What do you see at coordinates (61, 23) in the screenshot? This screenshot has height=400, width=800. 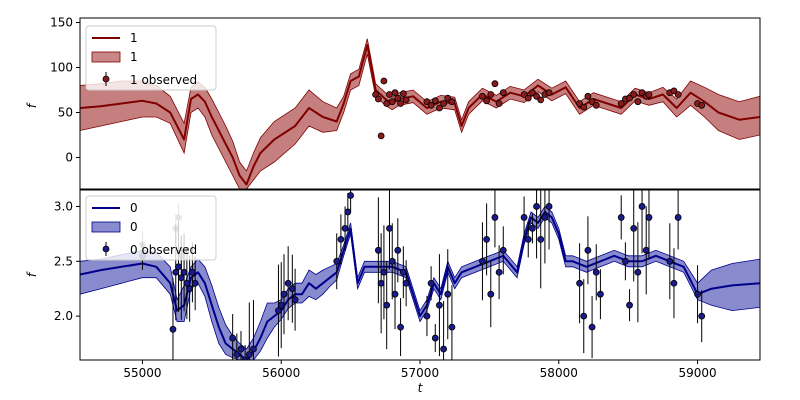 I see `top-ytick-label: 150` at bounding box center [61, 23].